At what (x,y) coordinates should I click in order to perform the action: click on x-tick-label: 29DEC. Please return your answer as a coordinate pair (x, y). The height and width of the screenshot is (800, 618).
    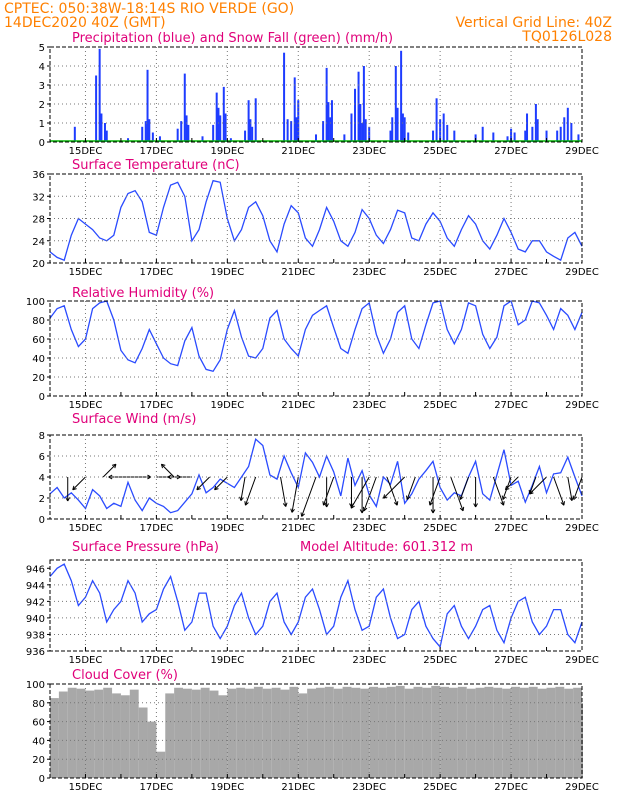
    Looking at the image, I should click on (582, 405).